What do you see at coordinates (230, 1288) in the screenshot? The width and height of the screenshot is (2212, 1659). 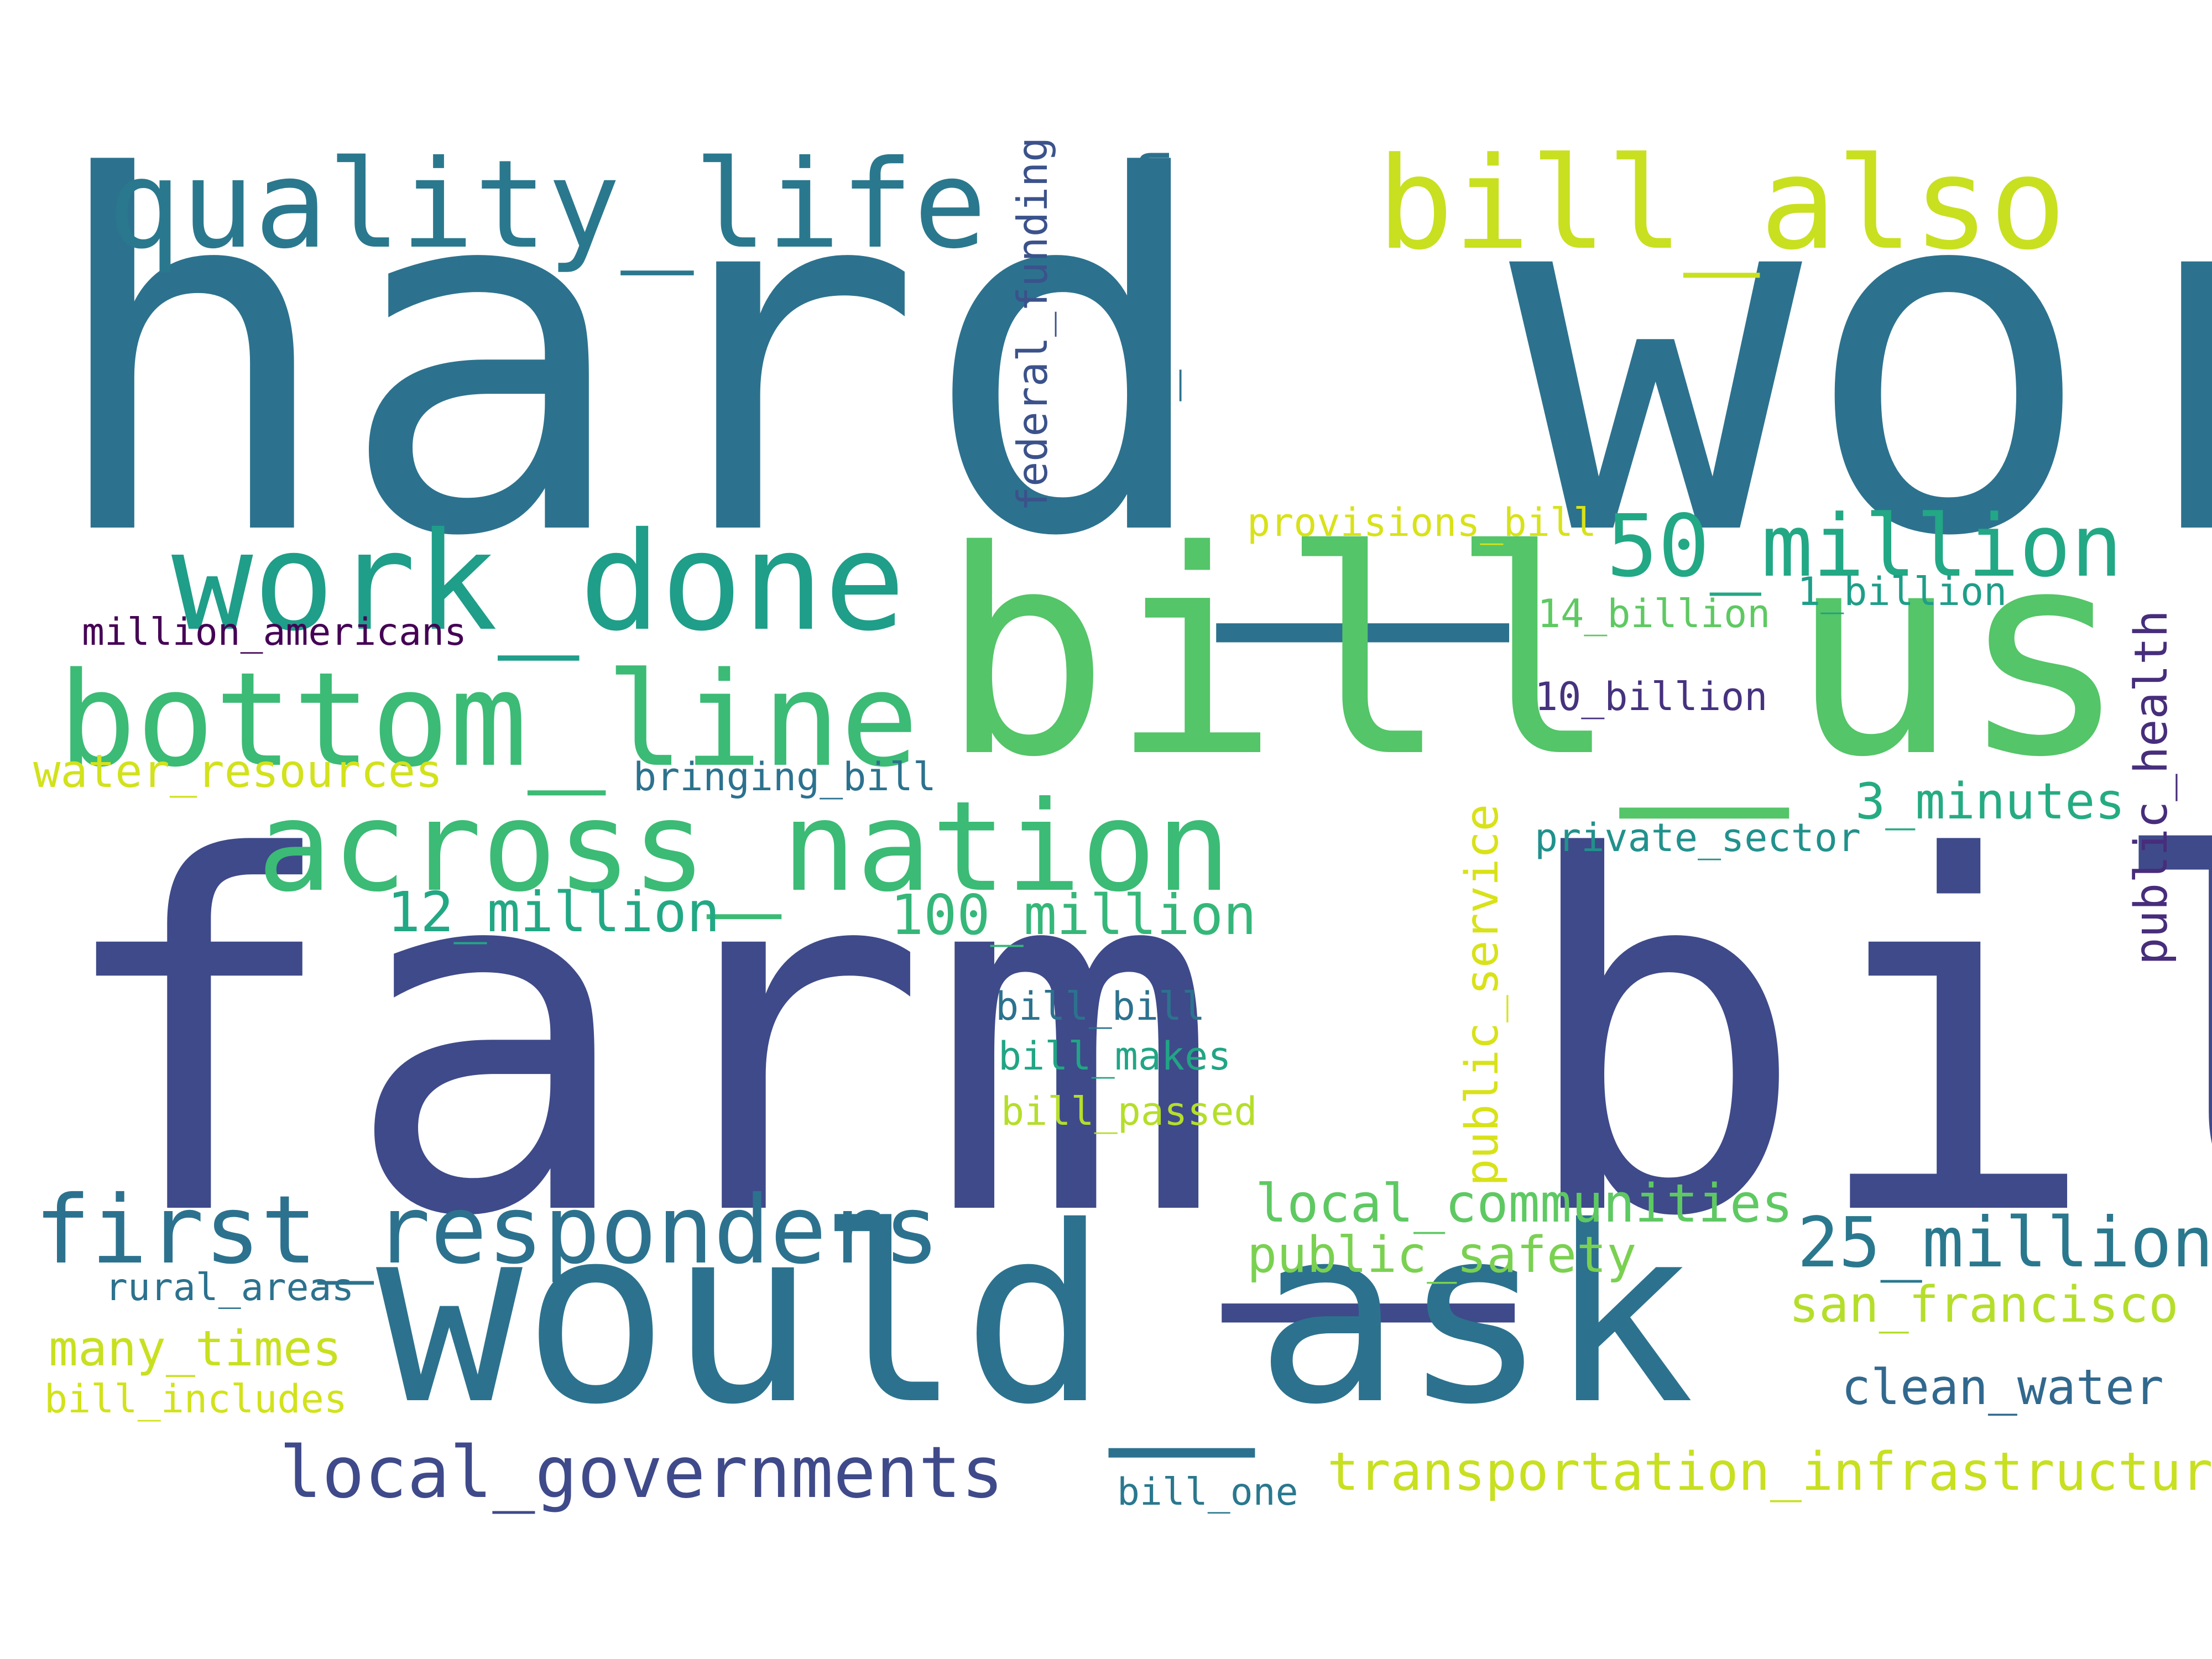 I see `word: rural_areas` at bounding box center [230, 1288].